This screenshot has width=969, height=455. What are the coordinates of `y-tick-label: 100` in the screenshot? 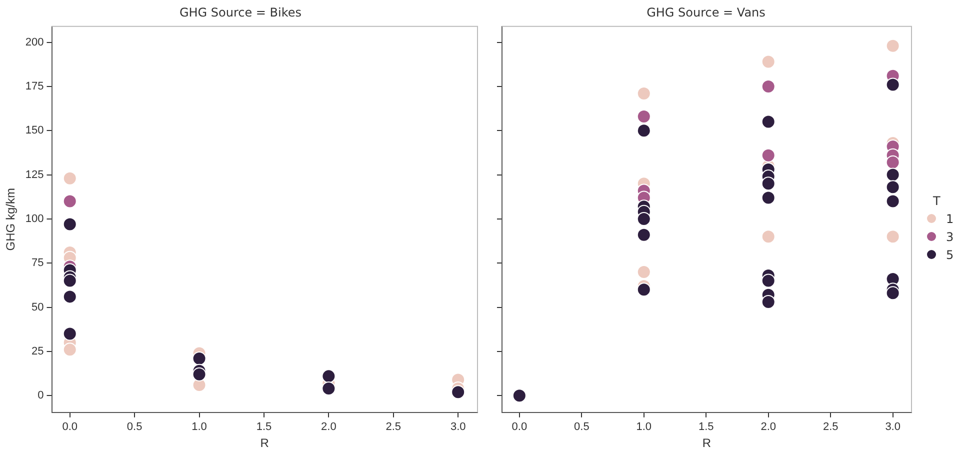 It's located at (34, 218).